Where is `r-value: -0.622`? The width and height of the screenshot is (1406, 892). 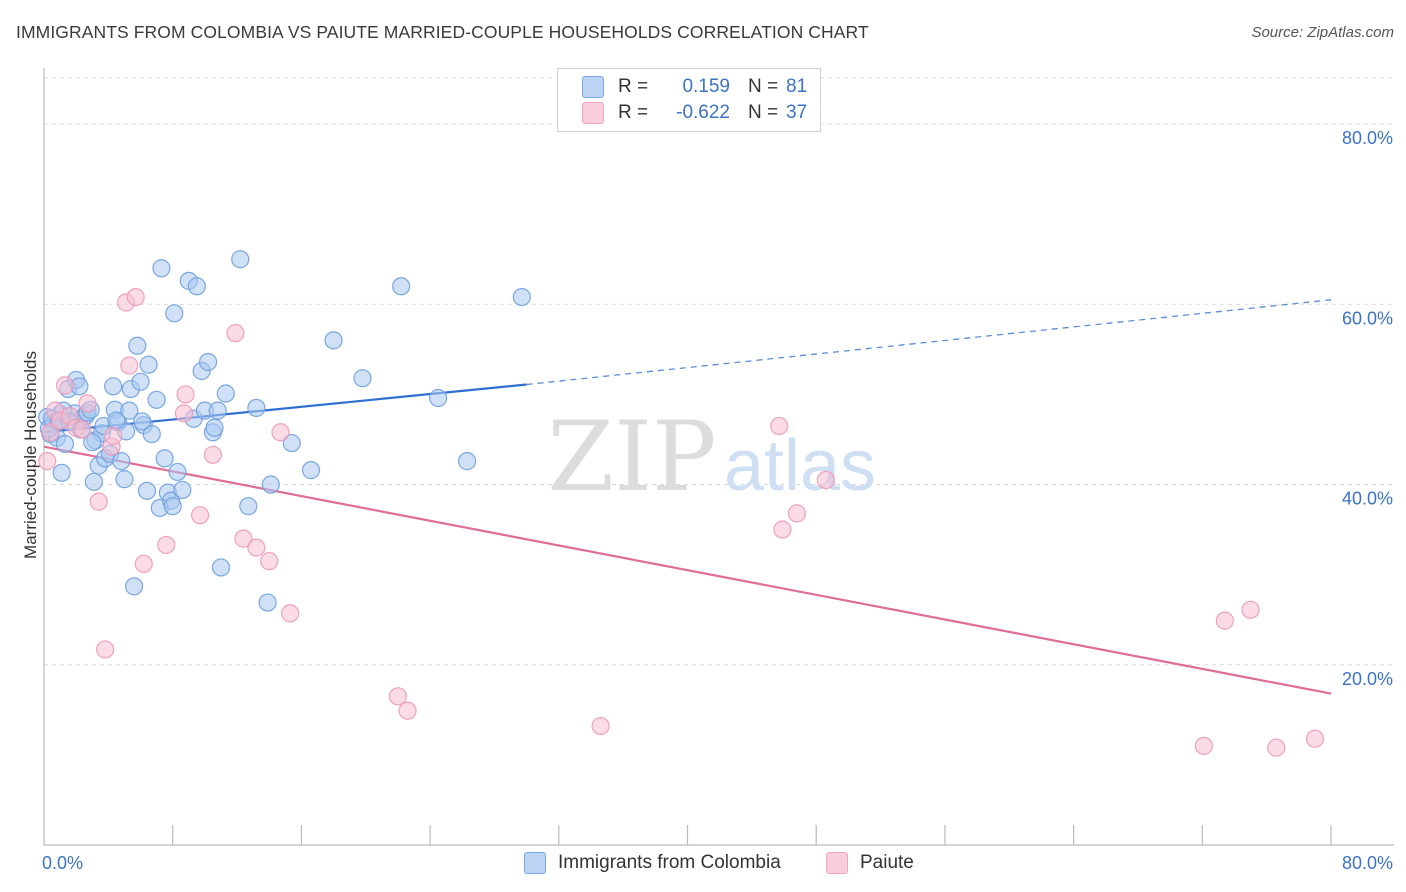
r-value: -0.622 is located at coordinates (703, 112).